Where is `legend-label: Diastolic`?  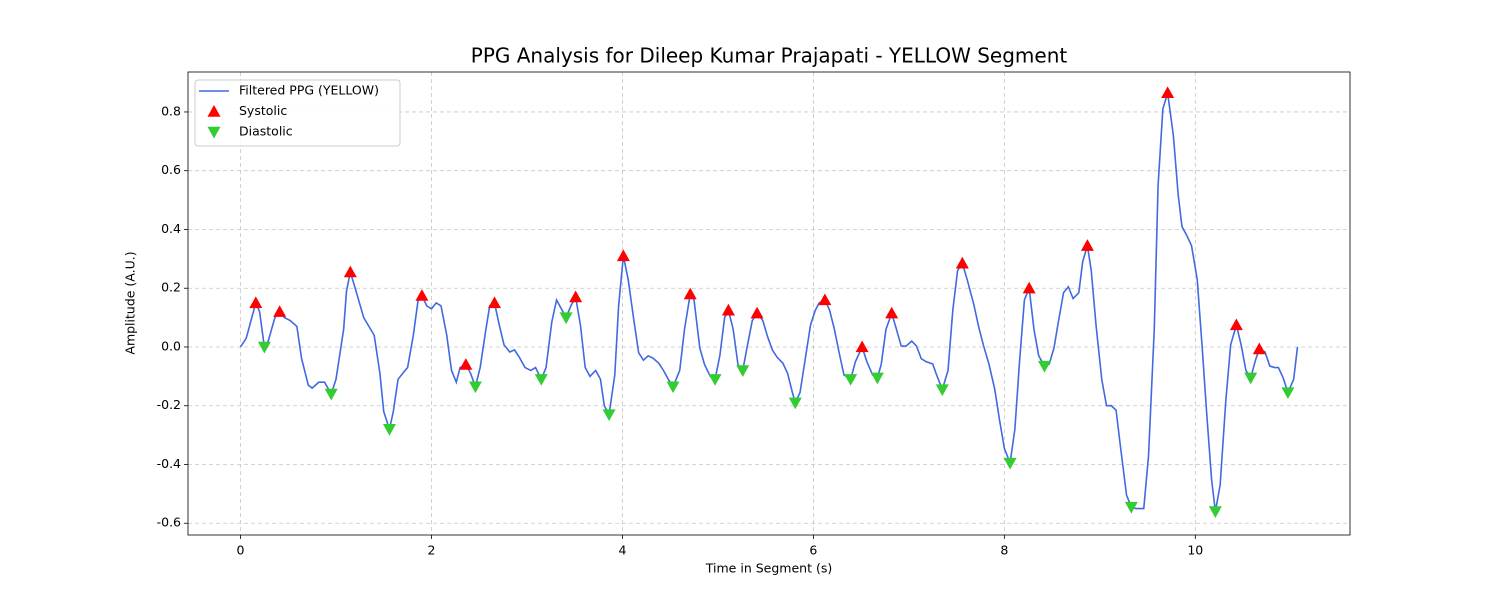
legend-label: Diastolic is located at coordinates (266, 131).